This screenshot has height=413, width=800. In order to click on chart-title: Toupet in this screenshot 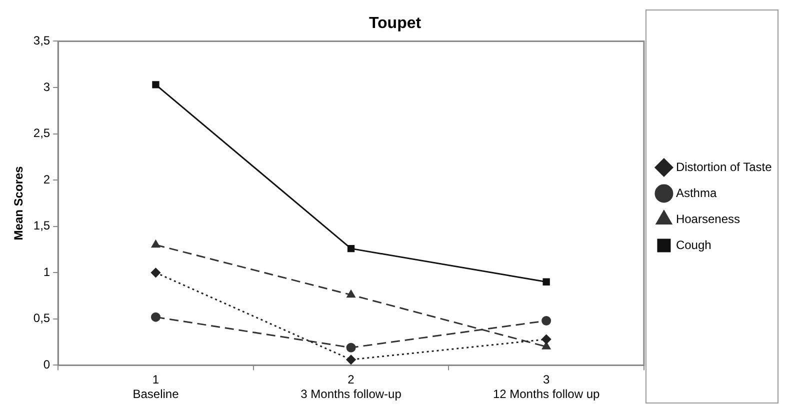, I will do `click(395, 23)`.